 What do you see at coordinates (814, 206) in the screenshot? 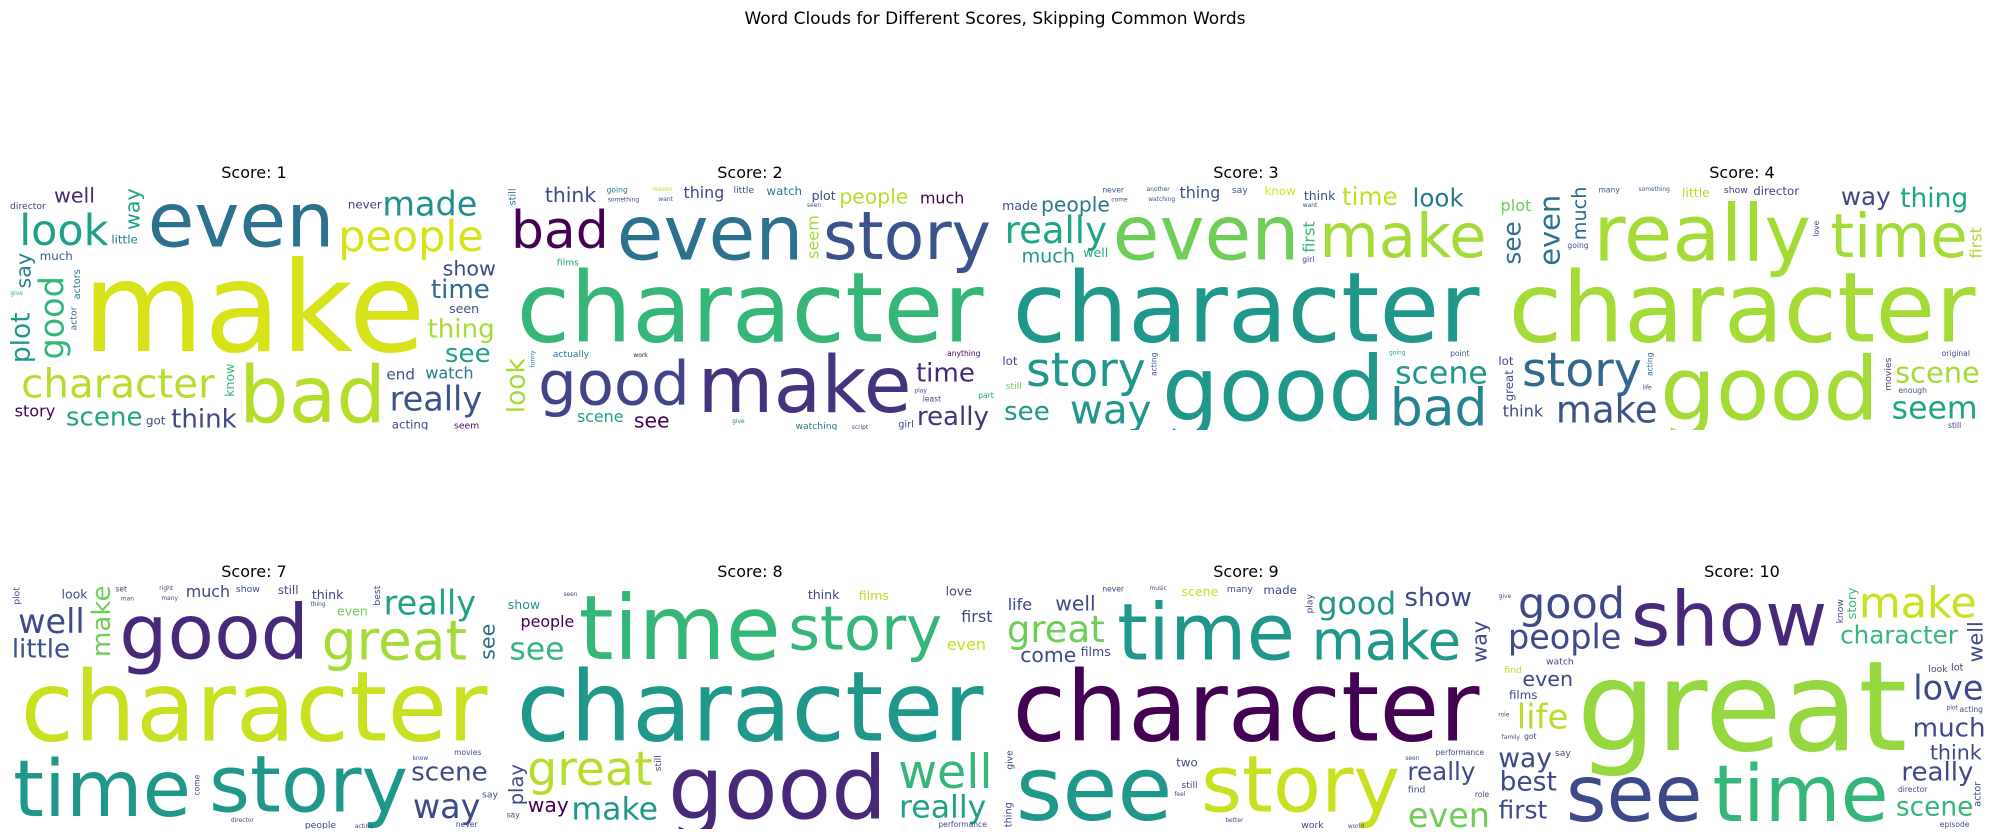
I see `wordcloud-word: seen` at bounding box center [814, 206].